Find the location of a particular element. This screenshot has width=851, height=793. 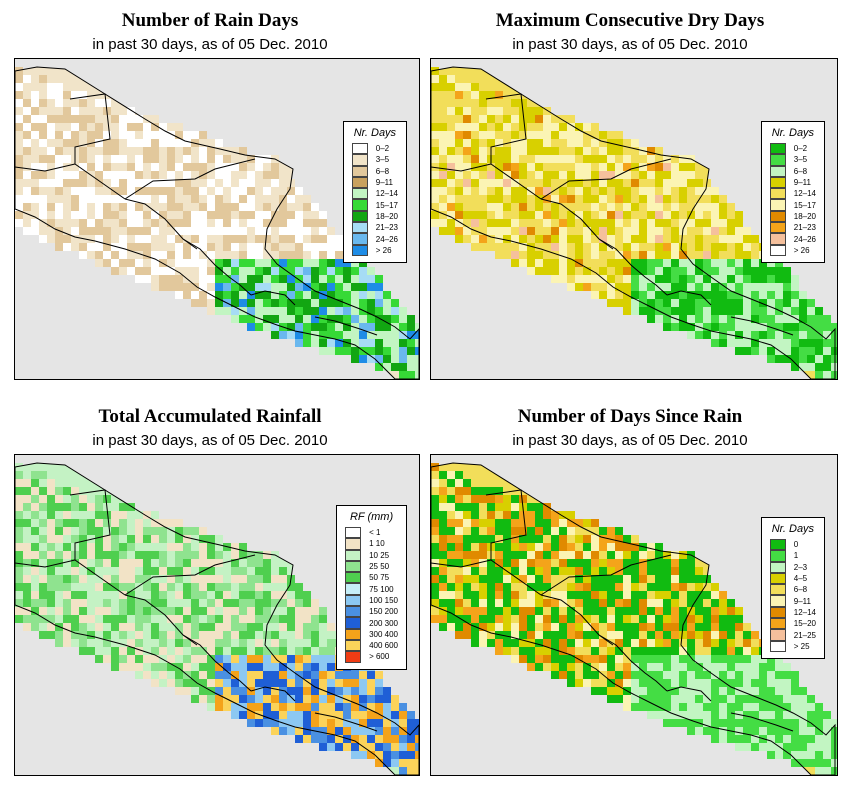

legend-item: 50 75 is located at coordinates (371, 578).